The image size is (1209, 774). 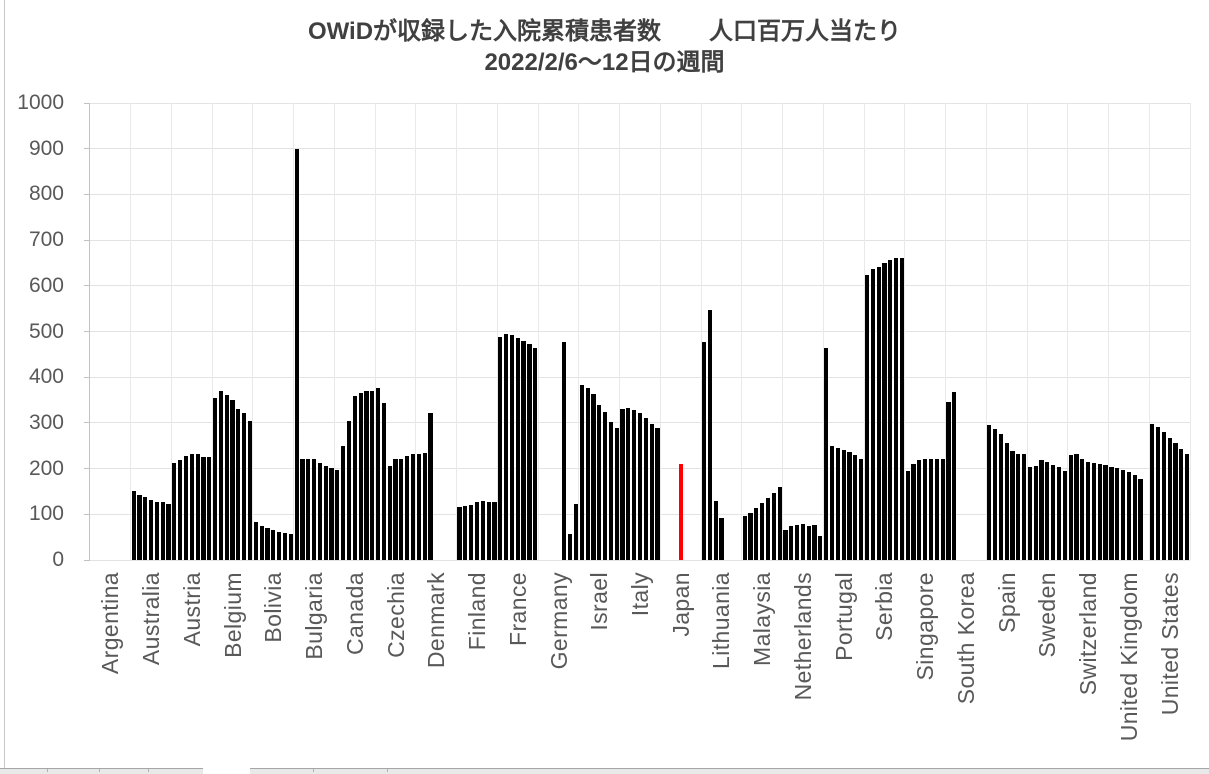 I want to click on chart-subtitle: 2022/2/6～12日の週間, so click(x=604, y=62).